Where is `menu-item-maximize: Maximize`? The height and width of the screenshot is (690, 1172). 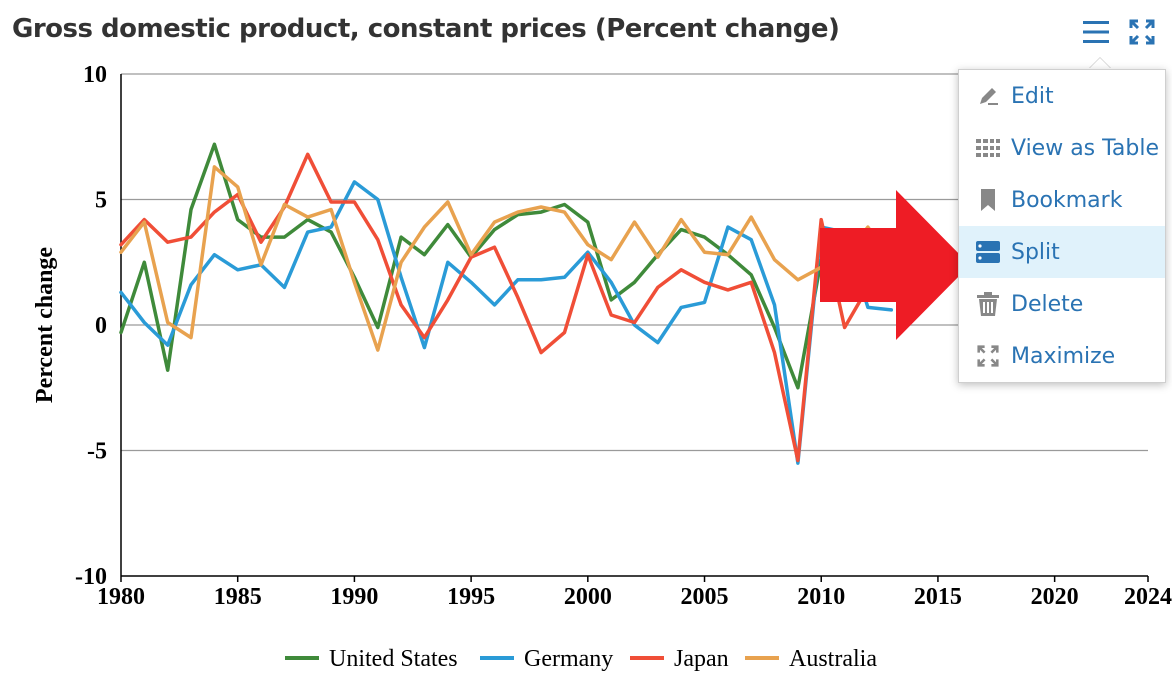
menu-item-maximize: Maximize is located at coordinates (1062, 356).